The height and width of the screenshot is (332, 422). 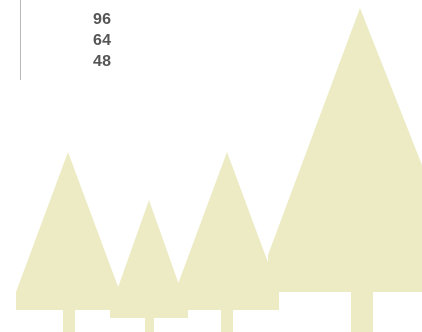 What do you see at coordinates (149, 266) in the screenshot?
I see `smallest-tree-icon` at bounding box center [149, 266].